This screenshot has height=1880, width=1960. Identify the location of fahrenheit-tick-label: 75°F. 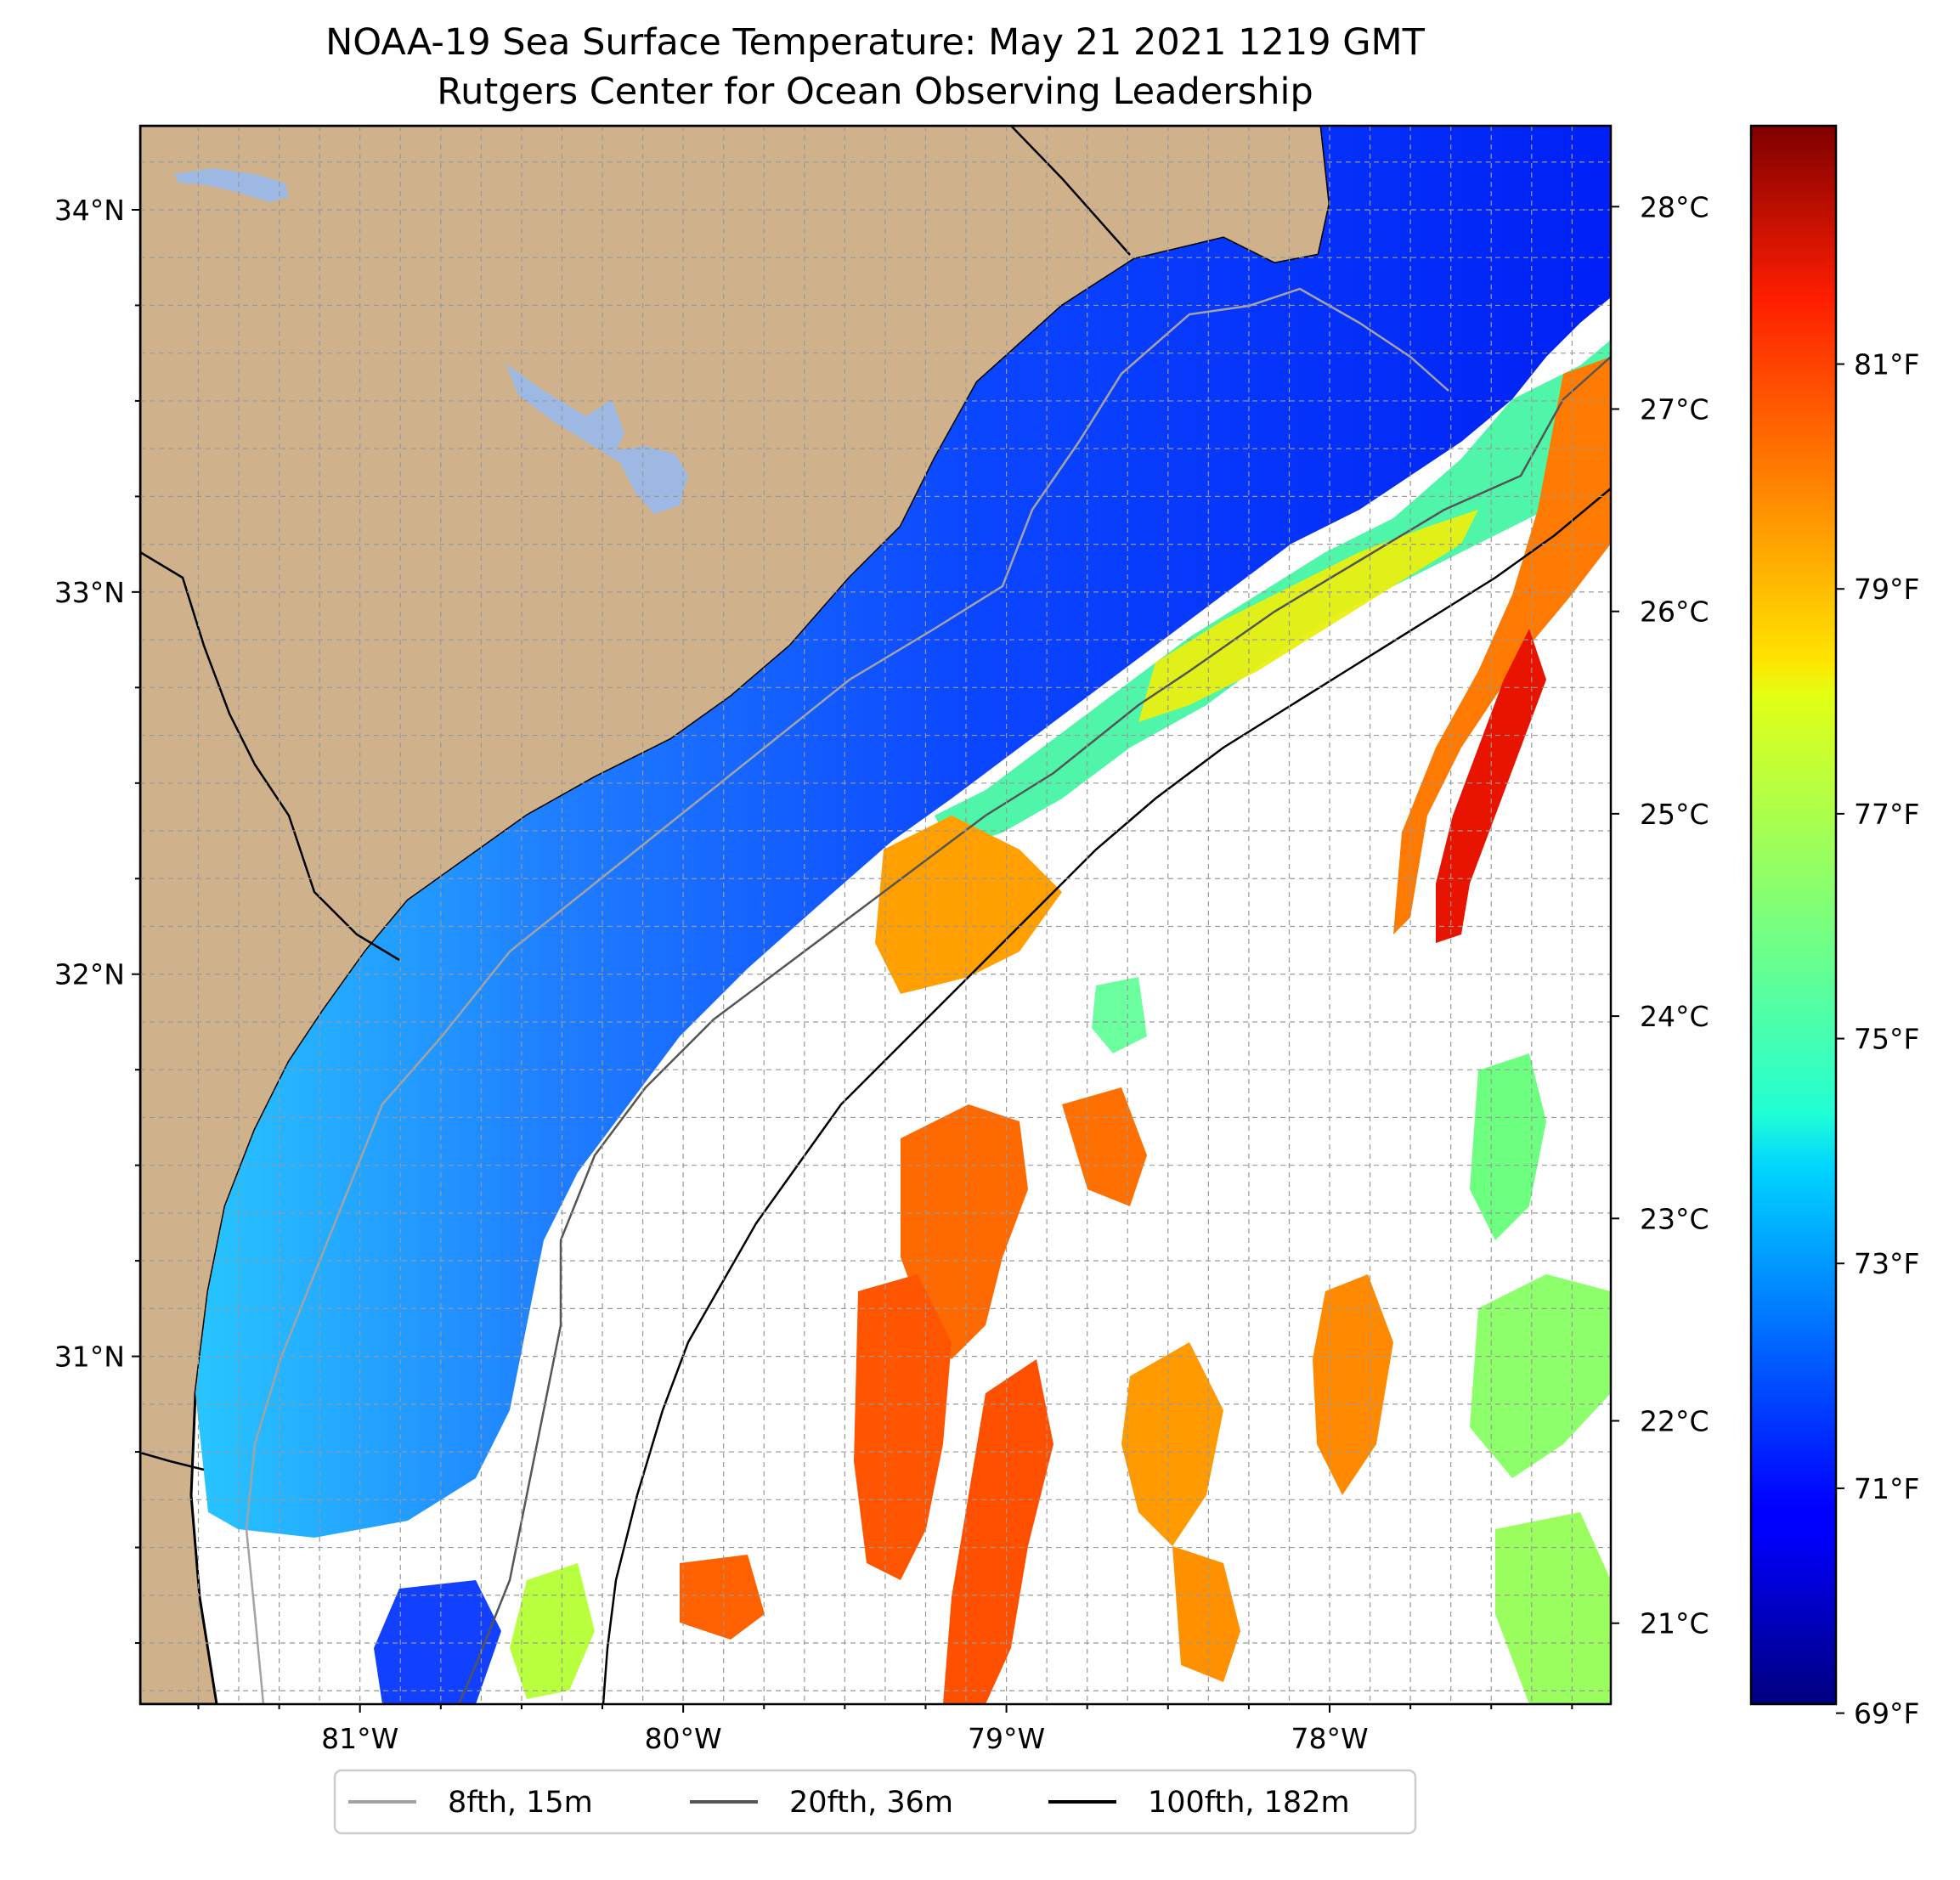
(1887, 1039).